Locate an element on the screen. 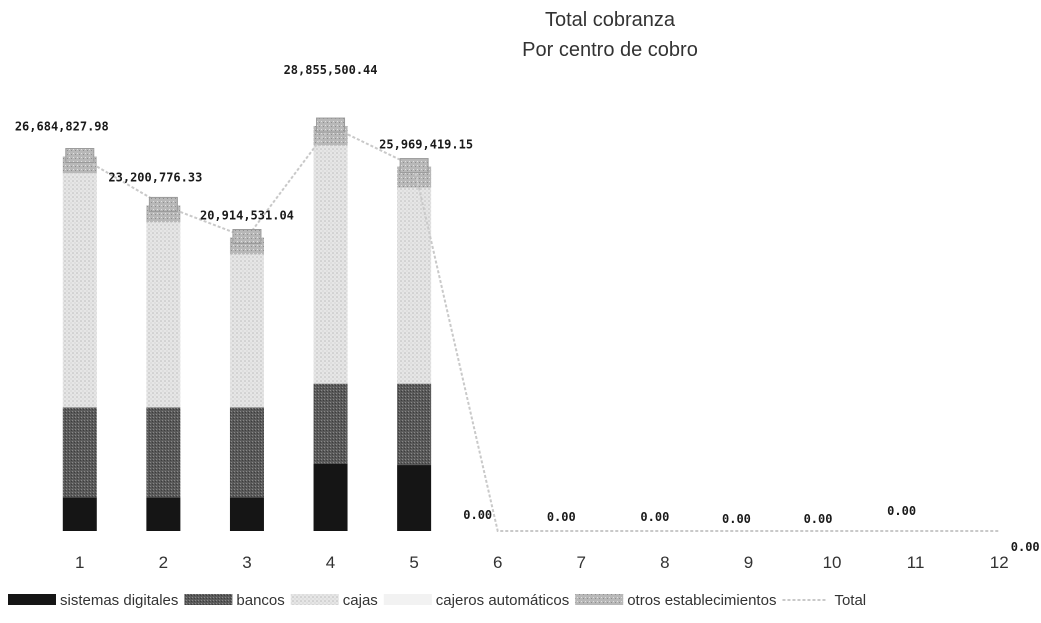 The height and width of the screenshot is (623, 1041). chart-title-line: Total cobranza is located at coordinates (610, 20).